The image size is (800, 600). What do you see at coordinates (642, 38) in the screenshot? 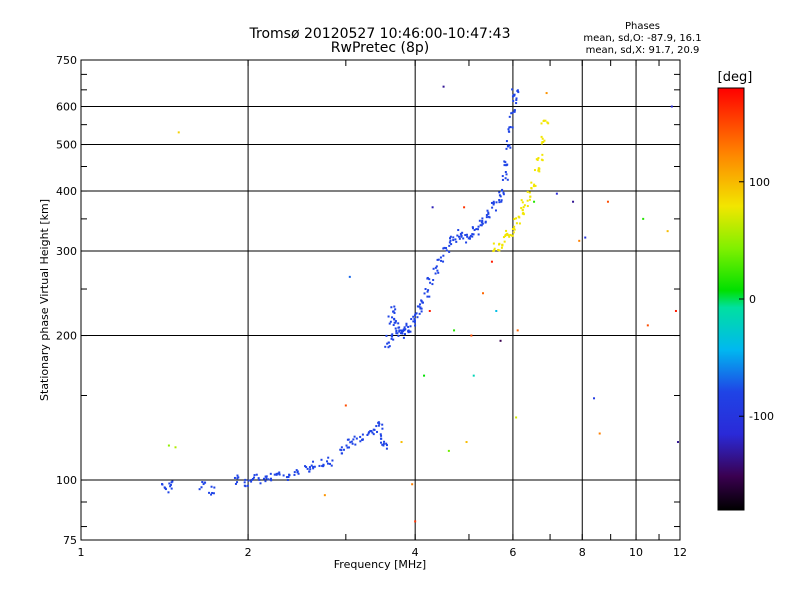
I see `phase-o-stats: mean, sd,O: -87.9, 16.1` at bounding box center [642, 38].